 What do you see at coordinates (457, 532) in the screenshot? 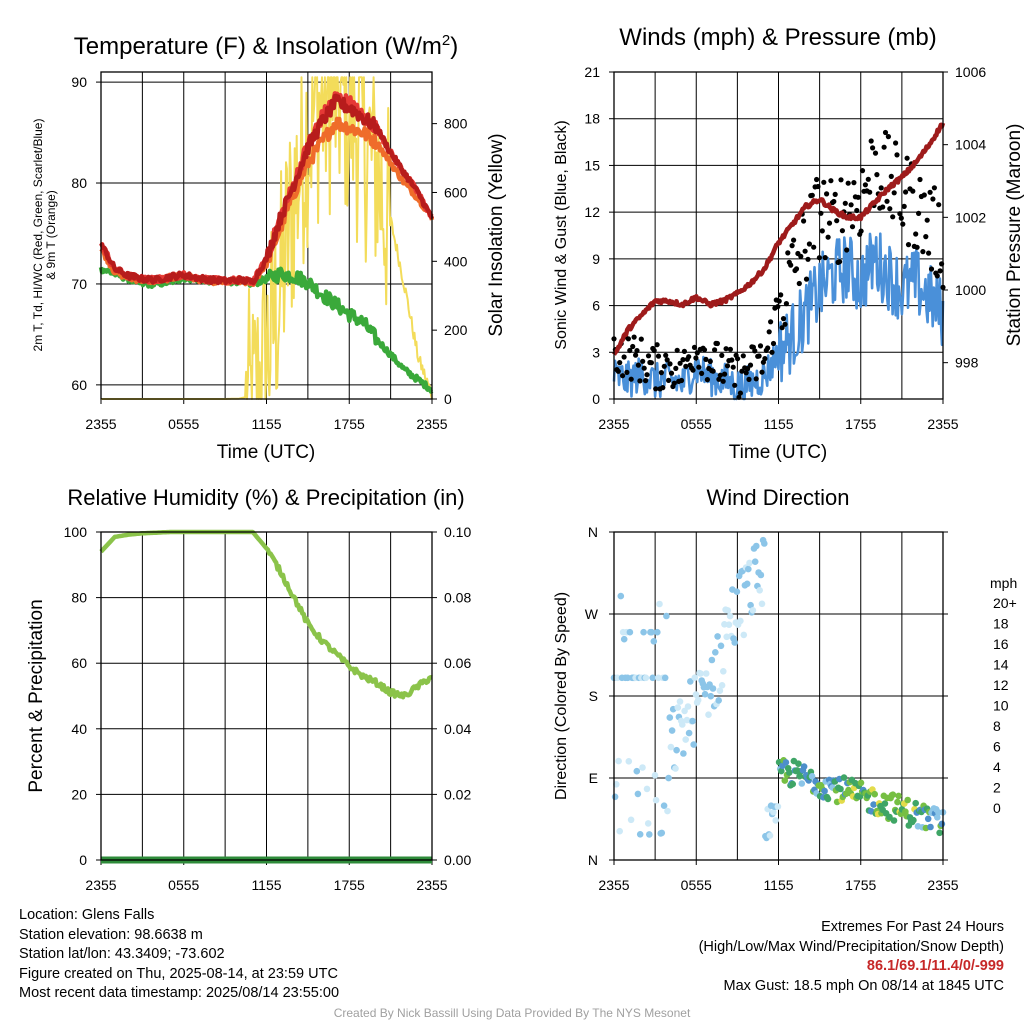
I see `humidity-ytick-label-right: 0.10` at bounding box center [457, 532].